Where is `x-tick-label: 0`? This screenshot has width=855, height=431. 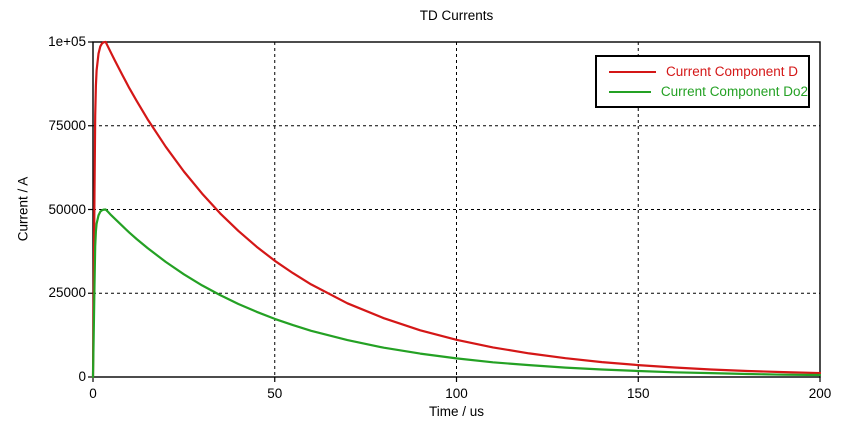
x-tick-label: 0 is located at coordinates (93, 393).